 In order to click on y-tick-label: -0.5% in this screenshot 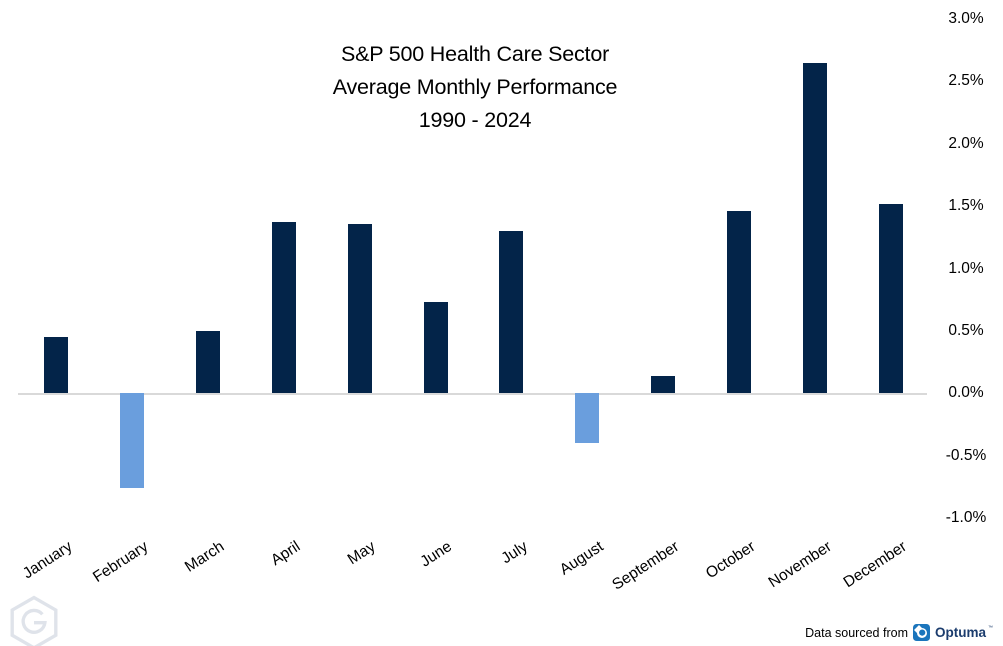, I will do `click(966, 455)`.